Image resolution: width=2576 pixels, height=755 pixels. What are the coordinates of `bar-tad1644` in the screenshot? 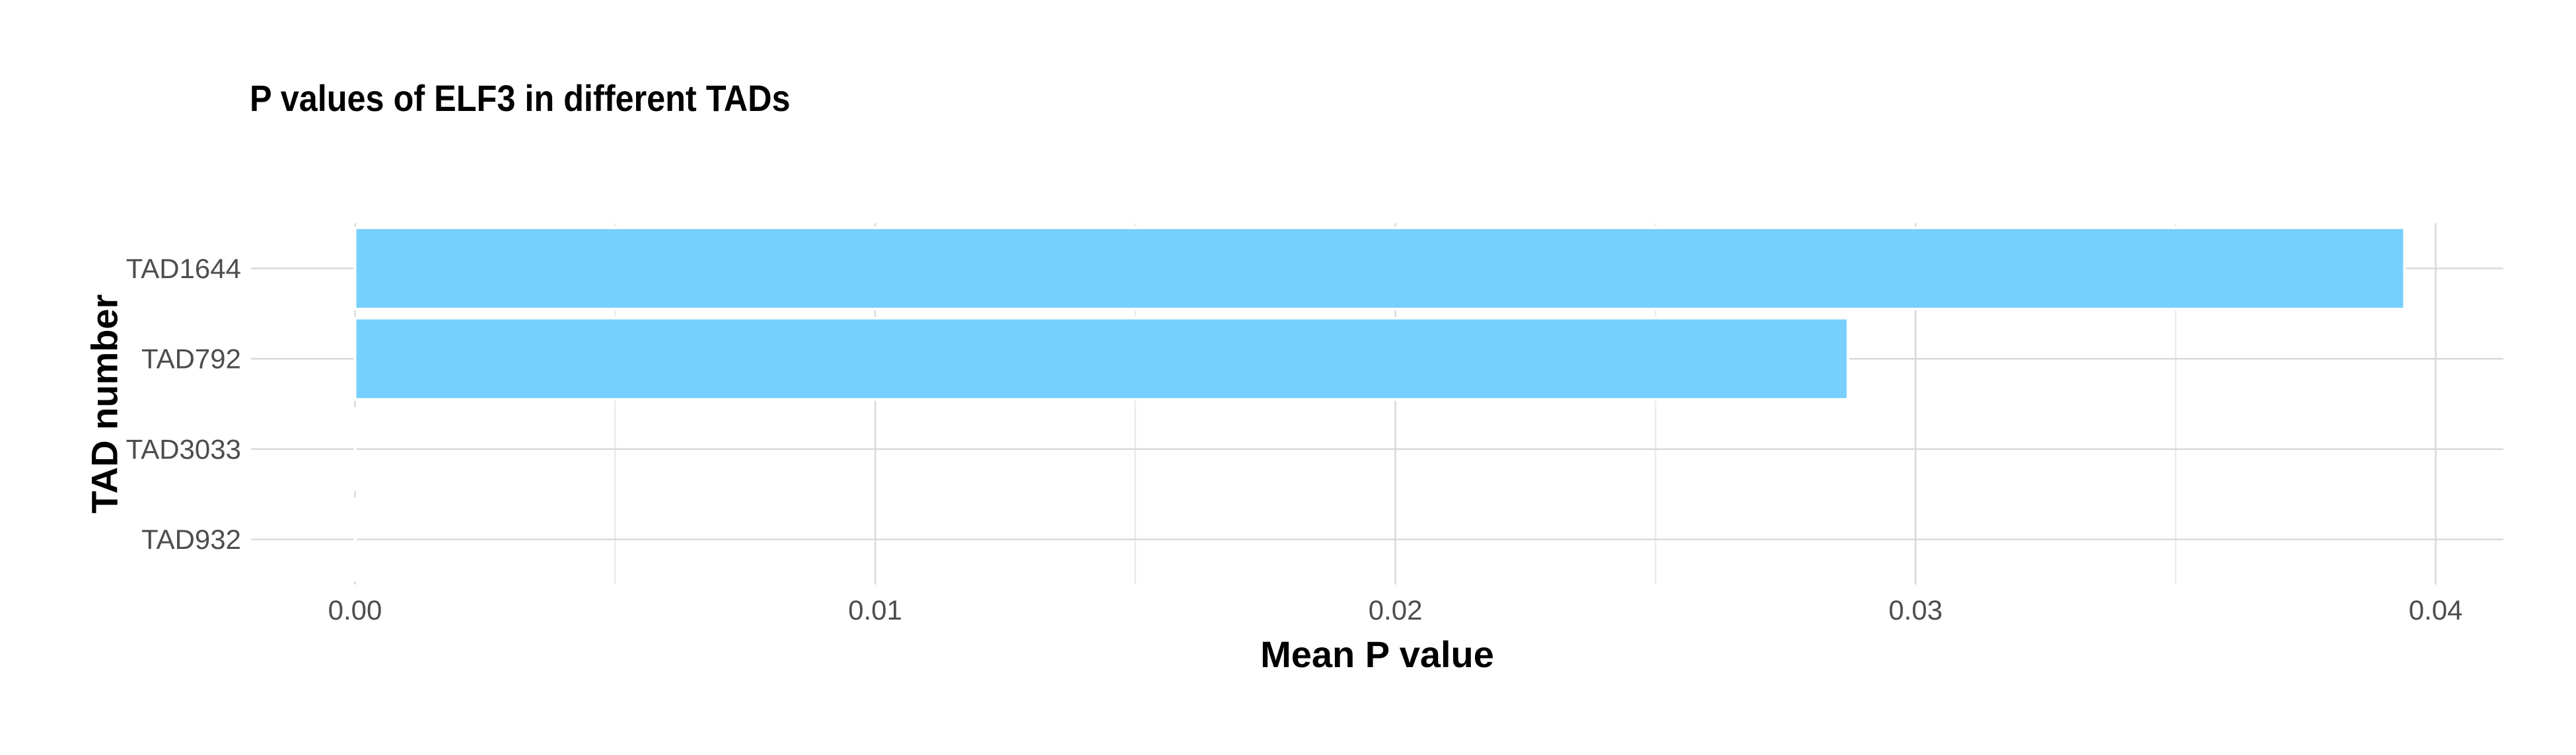 It's located at (1379, 268).